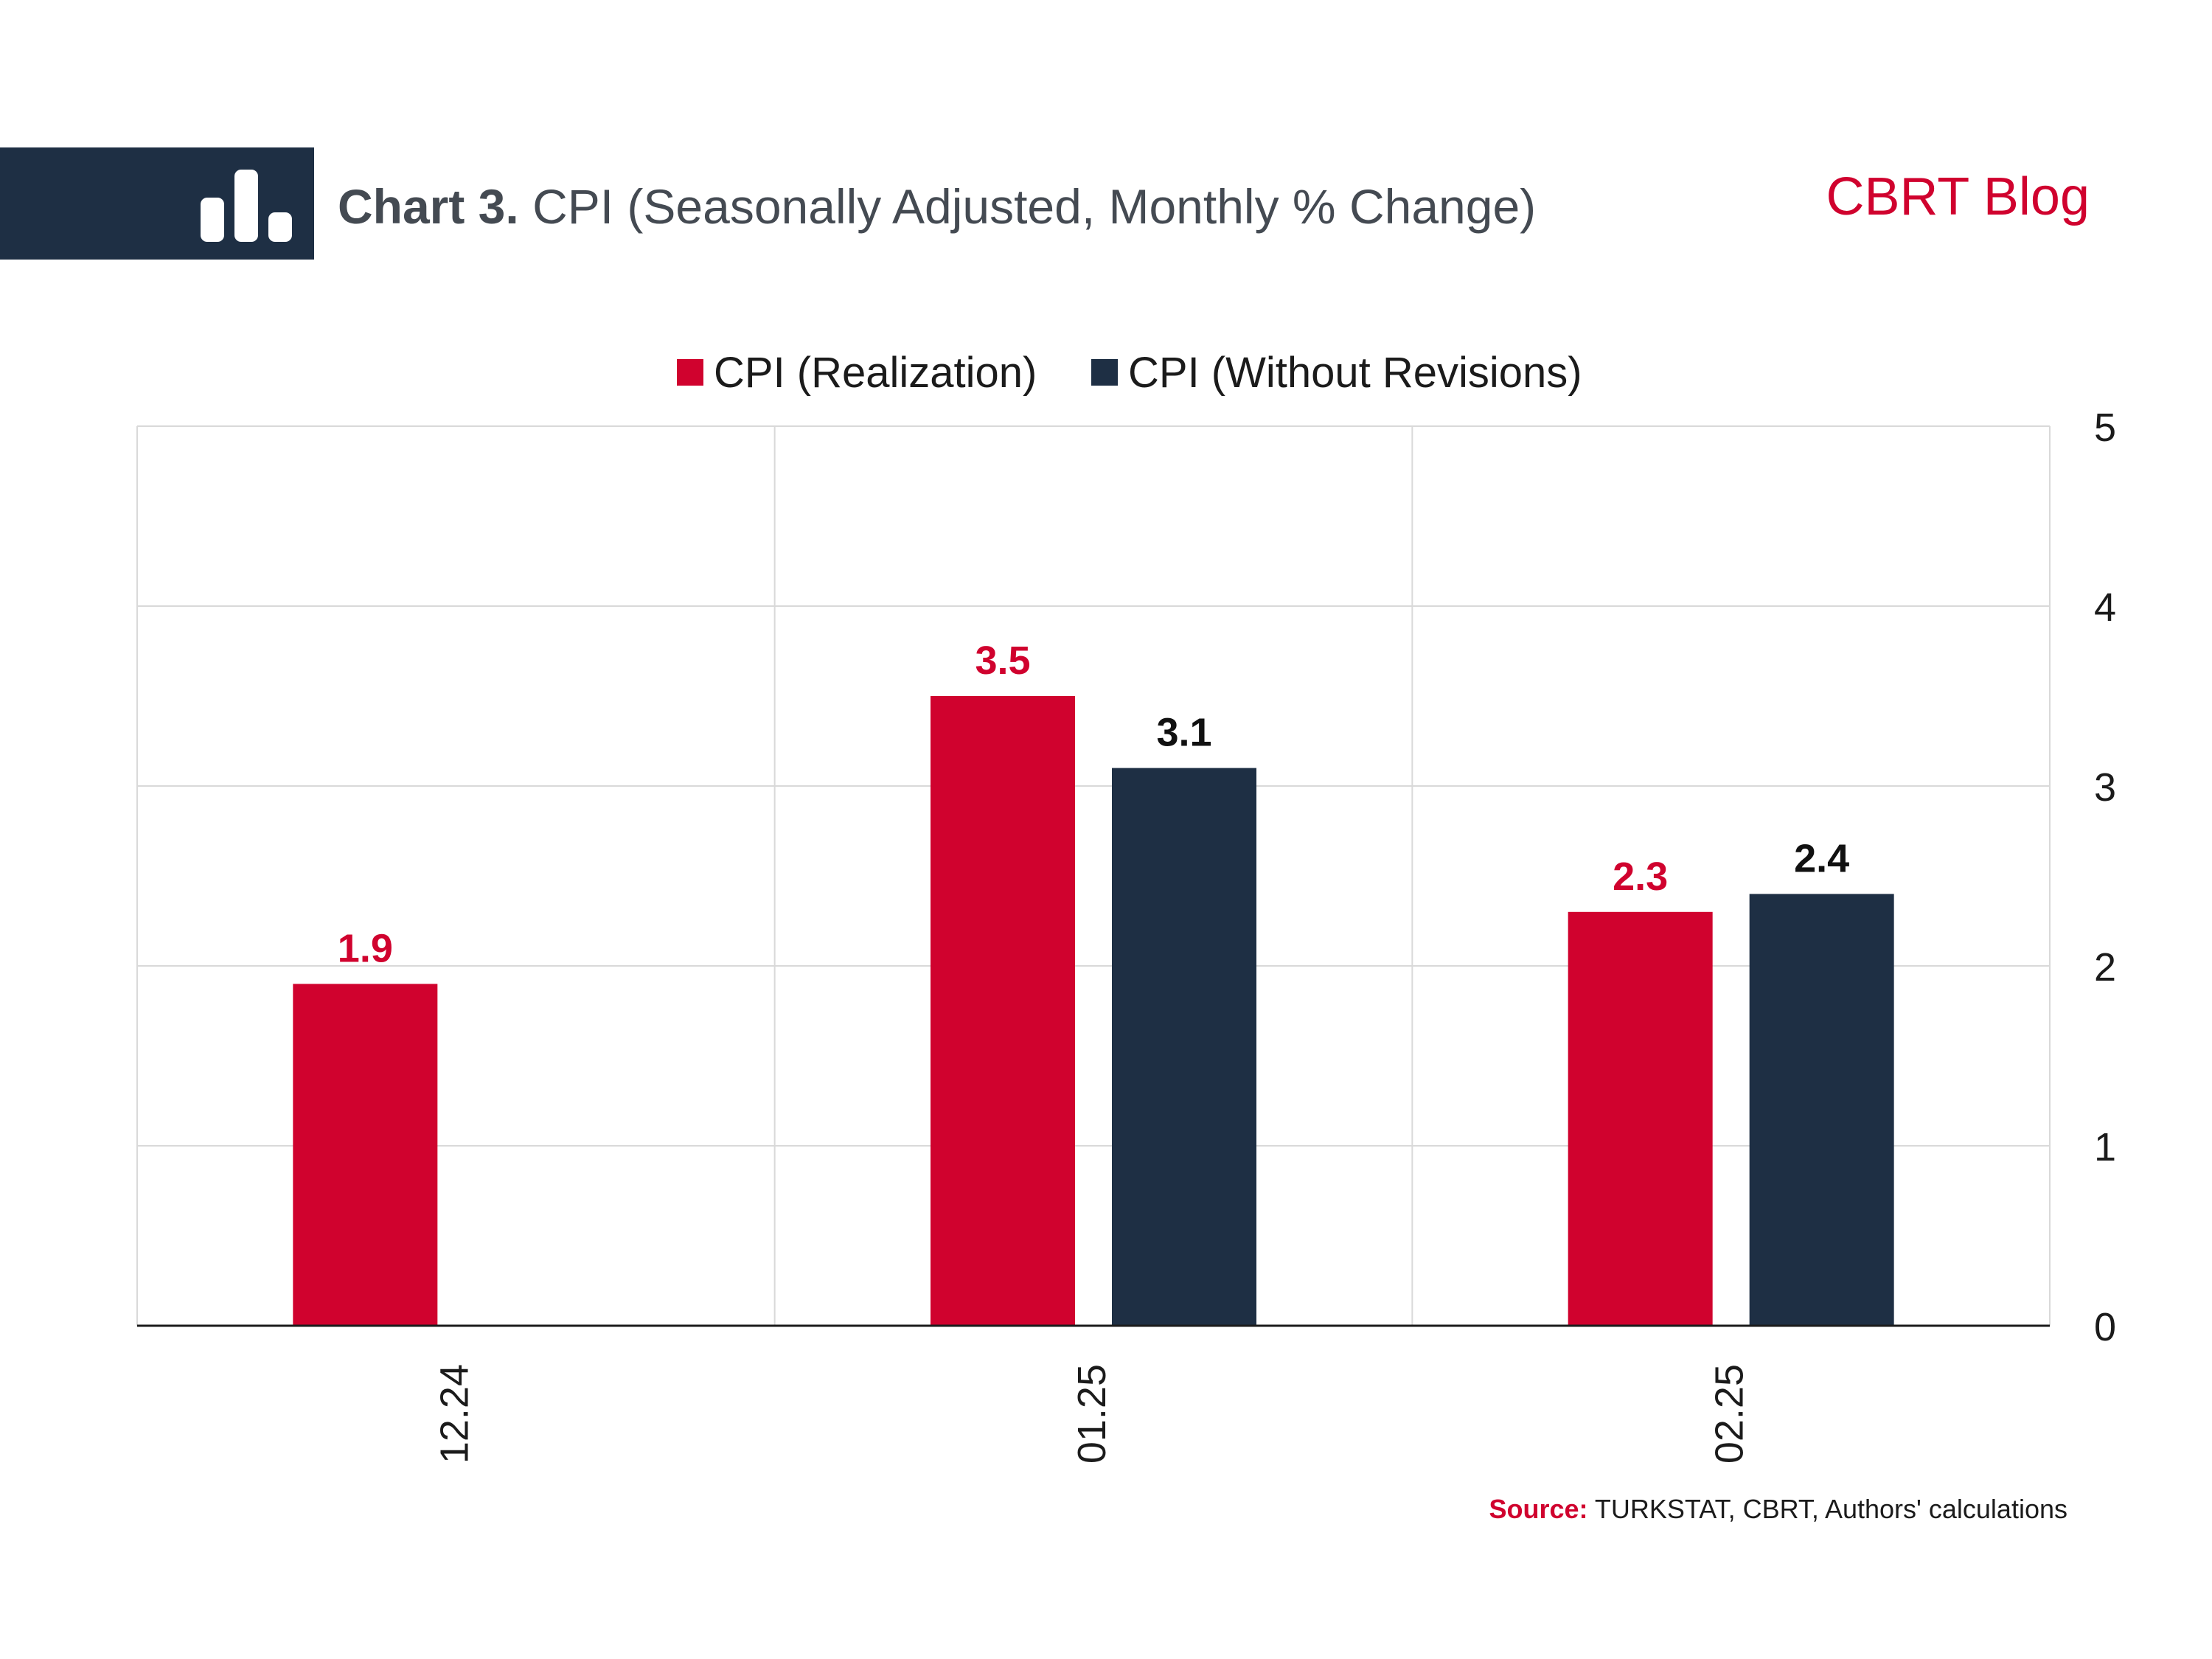 Image resolution: width=2212 pixels, height=1659 pixels. What do you see at coordinates (1092, 1414) in the screenshot?
I see `x-tick-label: 01.25` at bounding box center [1092, 1414].